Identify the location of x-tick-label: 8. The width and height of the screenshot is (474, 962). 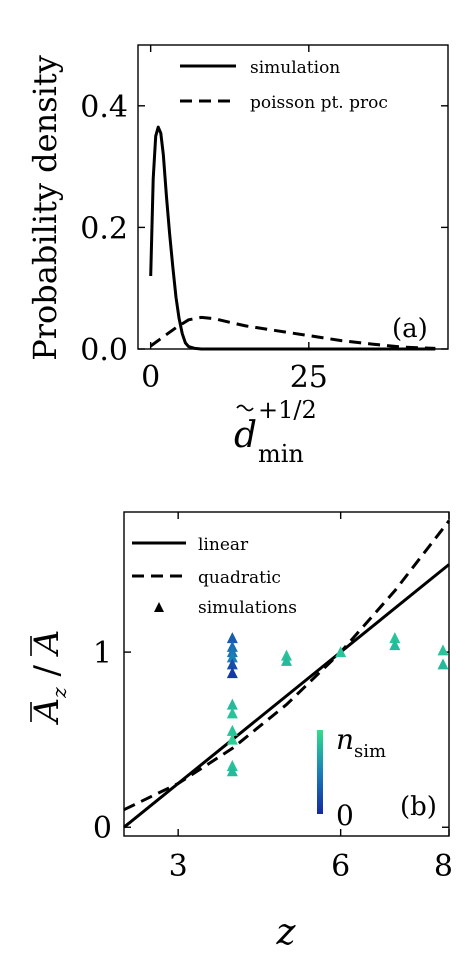
(443, 866).